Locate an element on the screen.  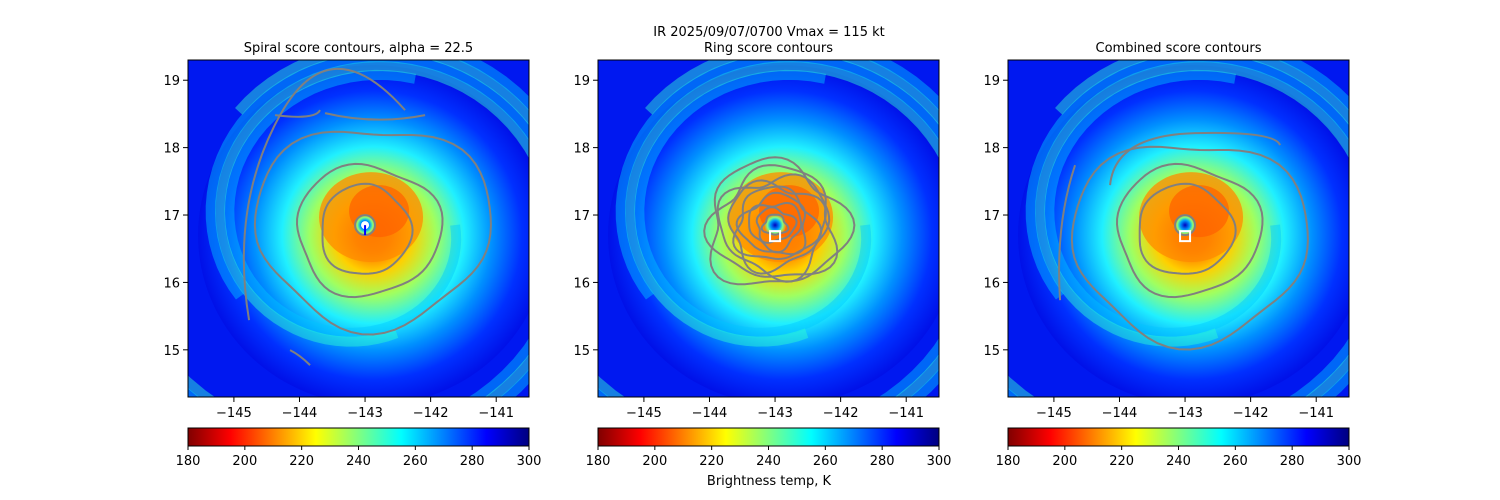
colorbar-label: Brightness temp, K is located at coordinates (769, 481).